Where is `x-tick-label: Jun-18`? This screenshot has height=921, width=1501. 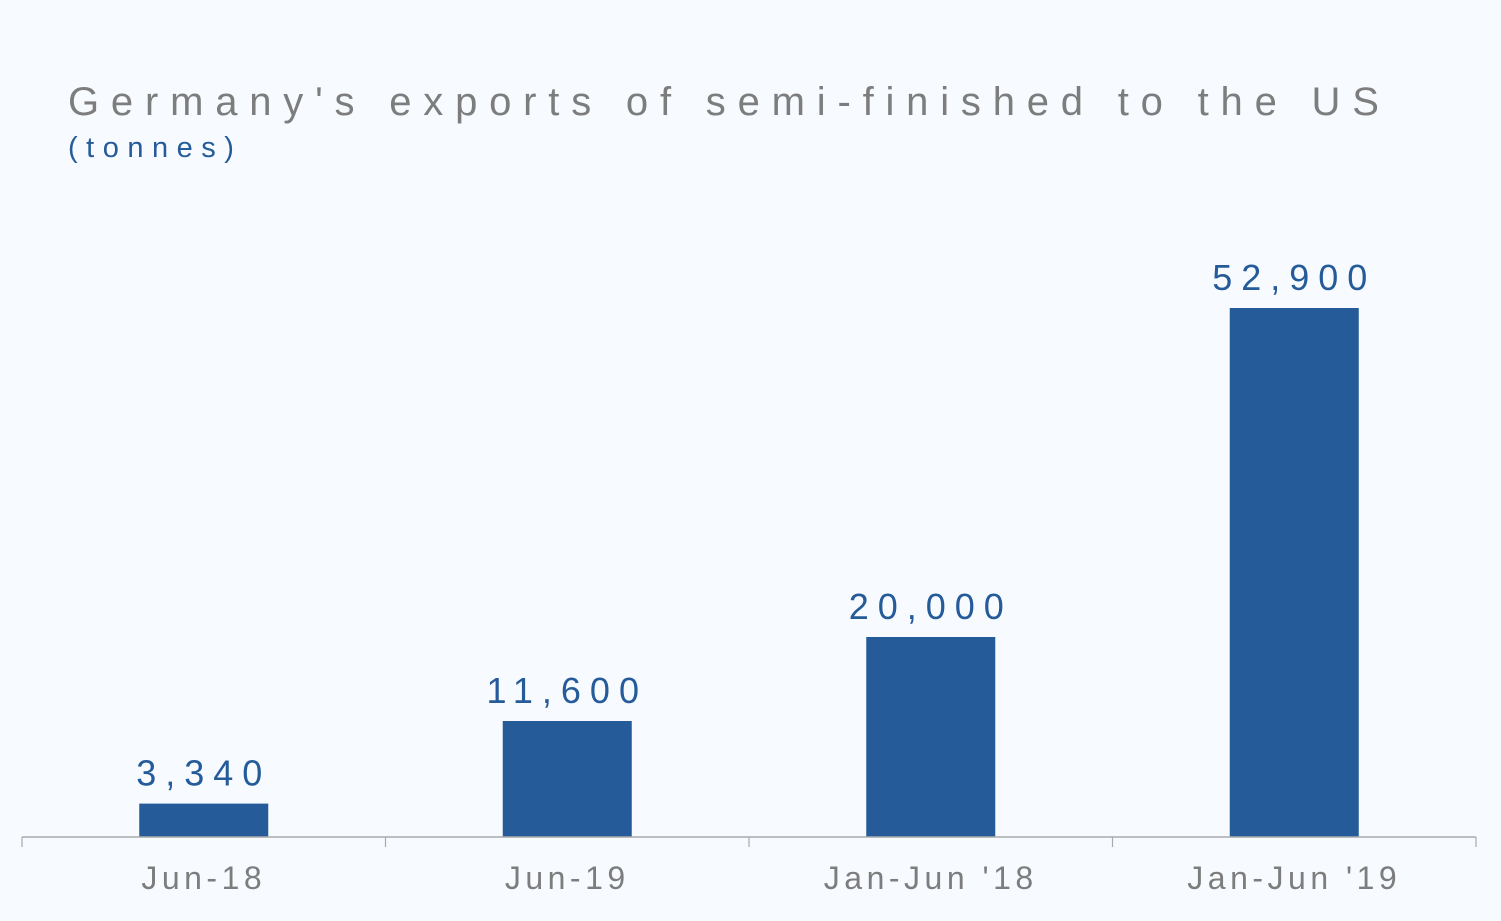 x-tick-label: Jun-18 is located at coordinates (203, 878).